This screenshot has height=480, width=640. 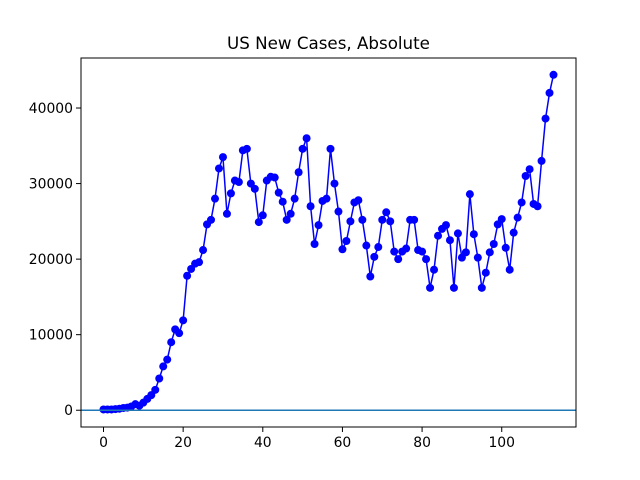 I want to click on x-tick-label: 0, so click(x=103, y=443).